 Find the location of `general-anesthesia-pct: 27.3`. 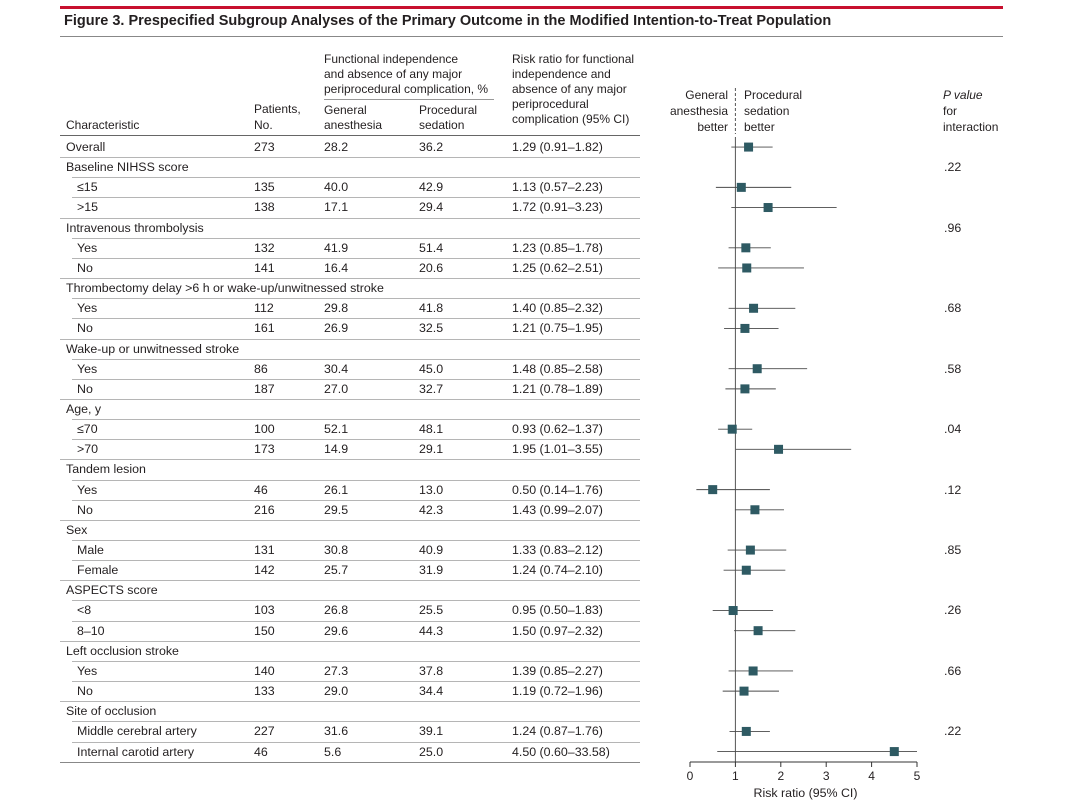

general-anesthesia-pct: 27.3 is located at coordinates (336, 670).